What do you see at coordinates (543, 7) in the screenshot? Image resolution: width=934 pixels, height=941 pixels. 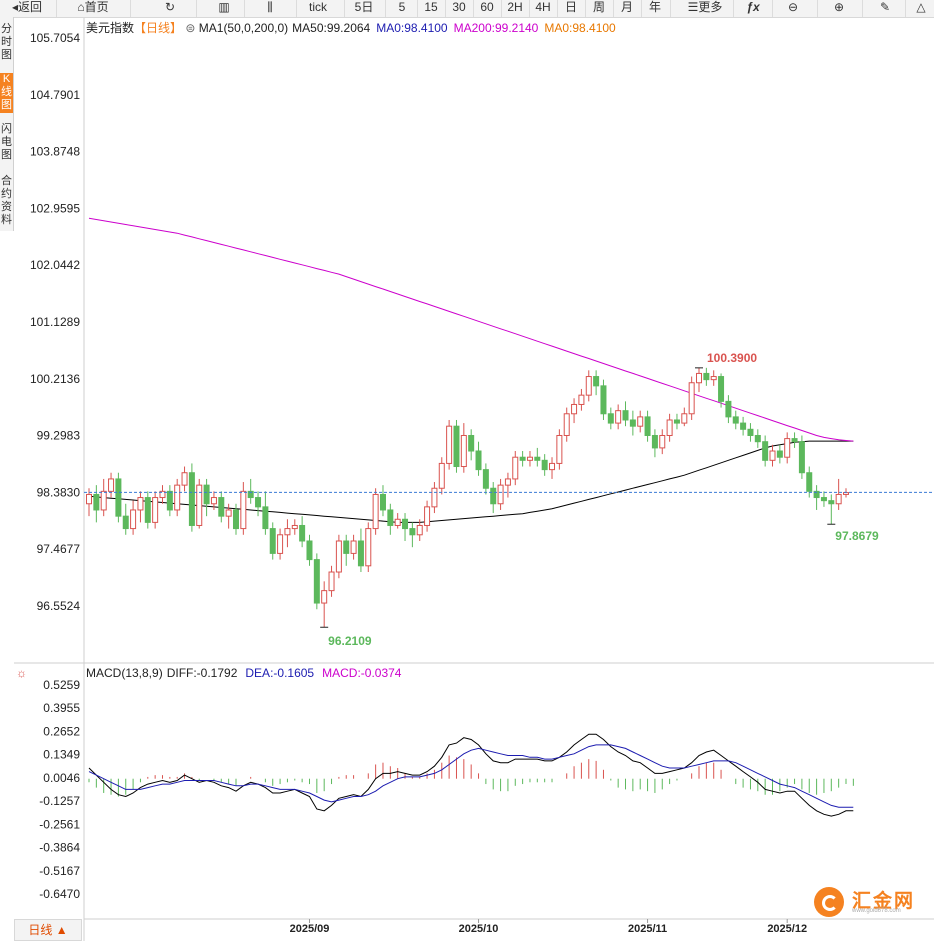 I see `period-4h: 4H` at bounding box center [543, 7].